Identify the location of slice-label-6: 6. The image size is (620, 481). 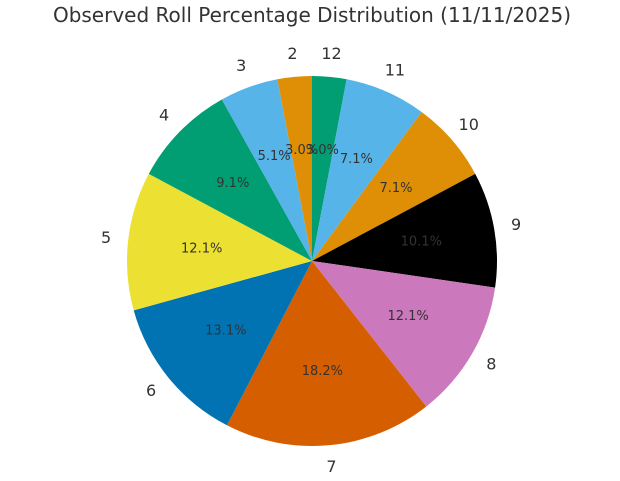
(151, 390).